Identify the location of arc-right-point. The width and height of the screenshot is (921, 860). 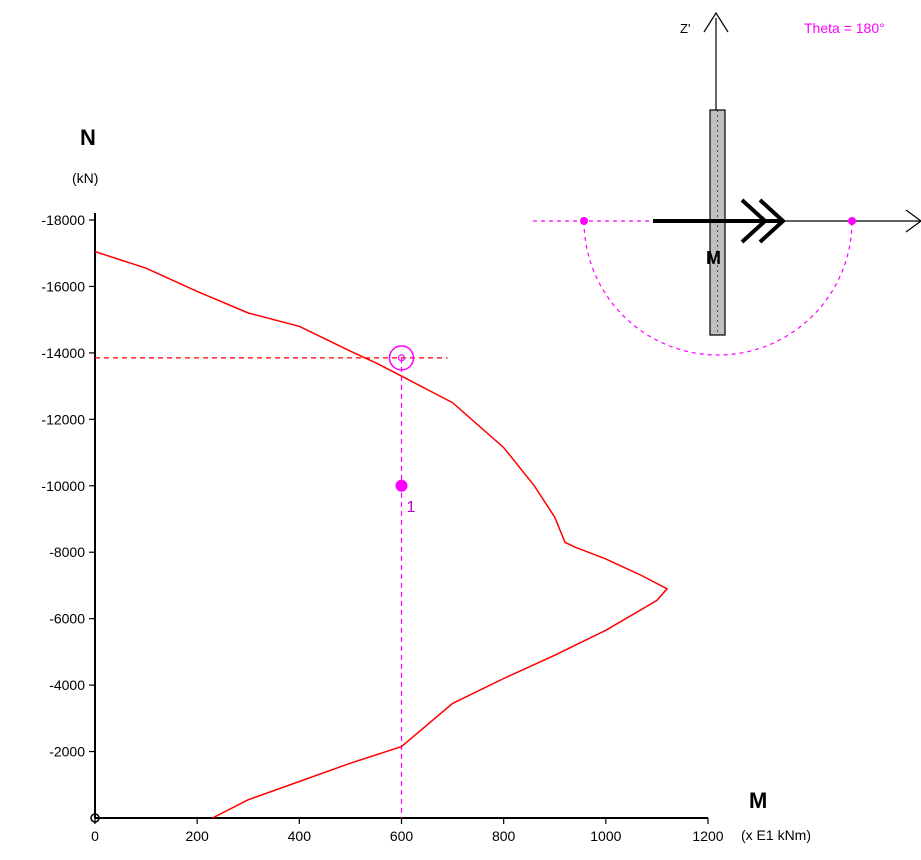
(852, 221).